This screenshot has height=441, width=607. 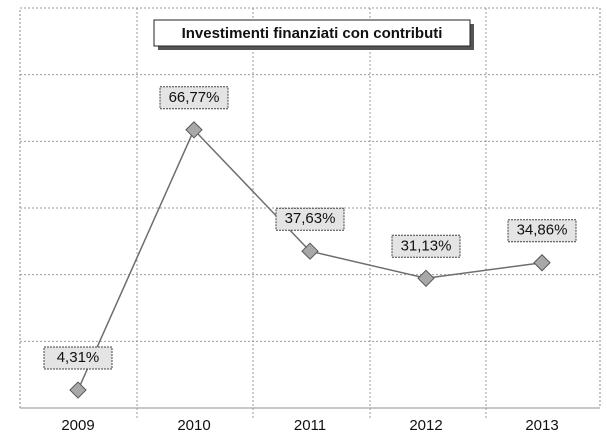 I want to click on data-label: 31,13%, so click(x=426, y=246).